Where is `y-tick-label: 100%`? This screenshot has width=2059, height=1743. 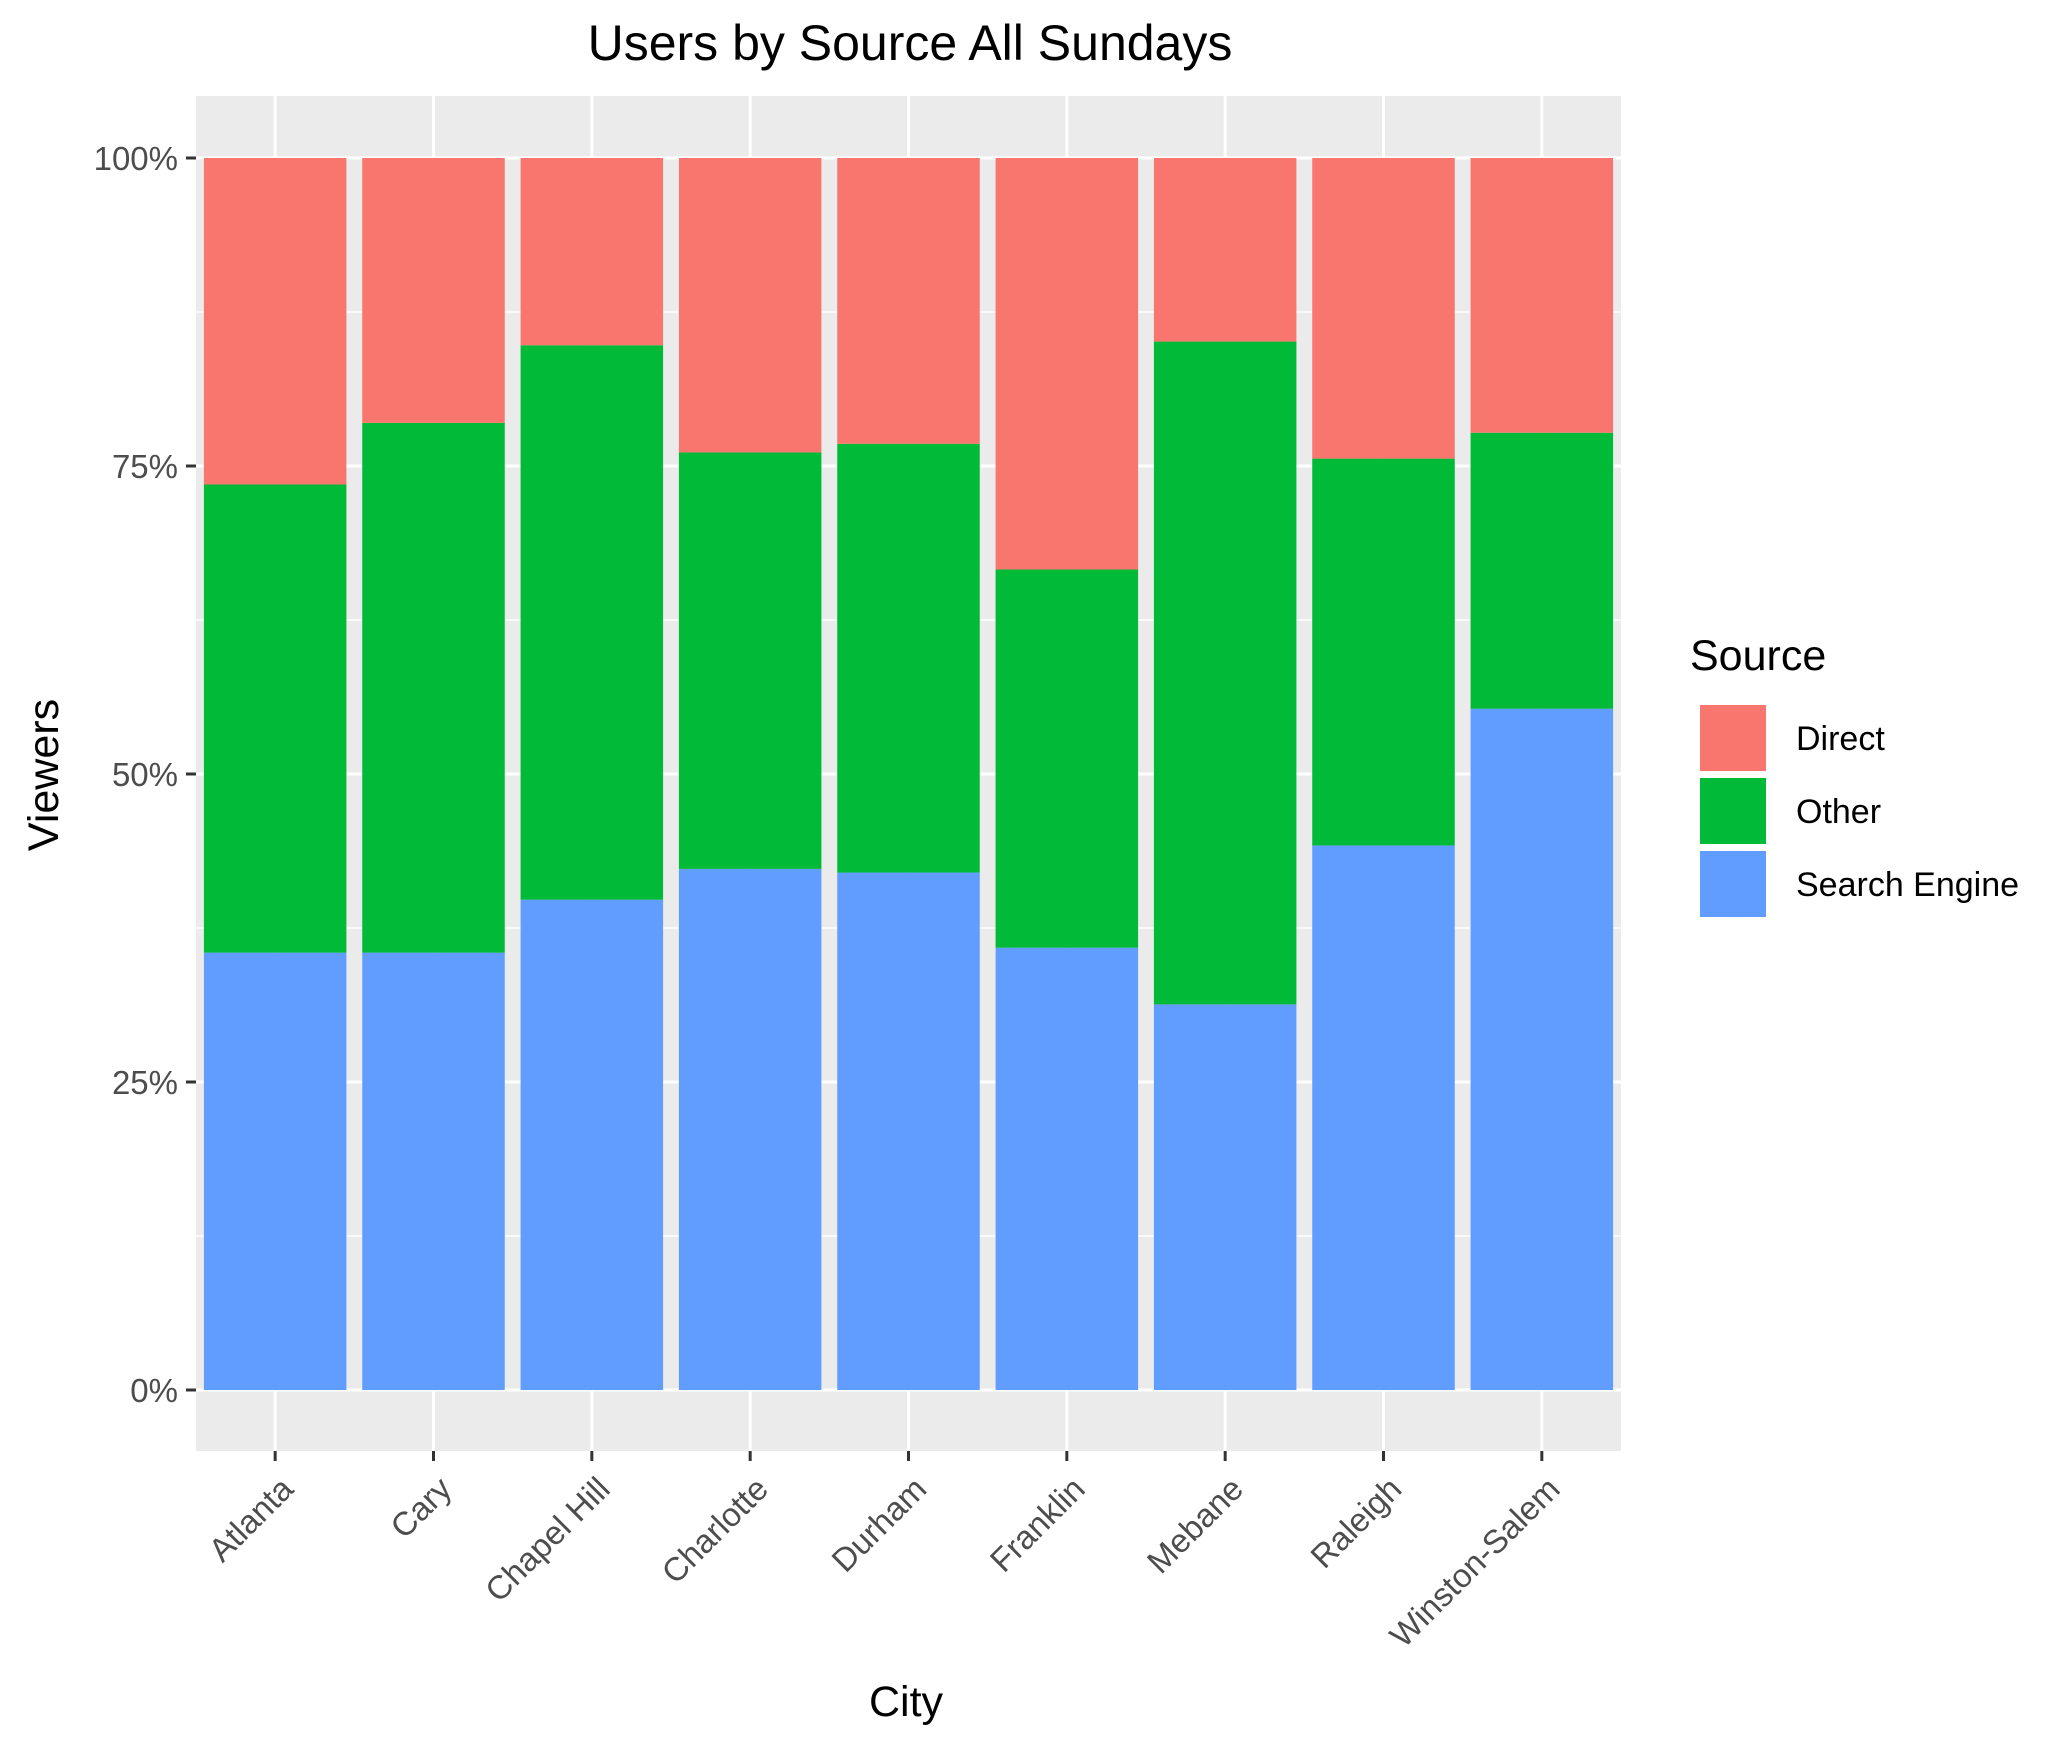 y-tick-label: 100% is located at coordinates (136, 158).